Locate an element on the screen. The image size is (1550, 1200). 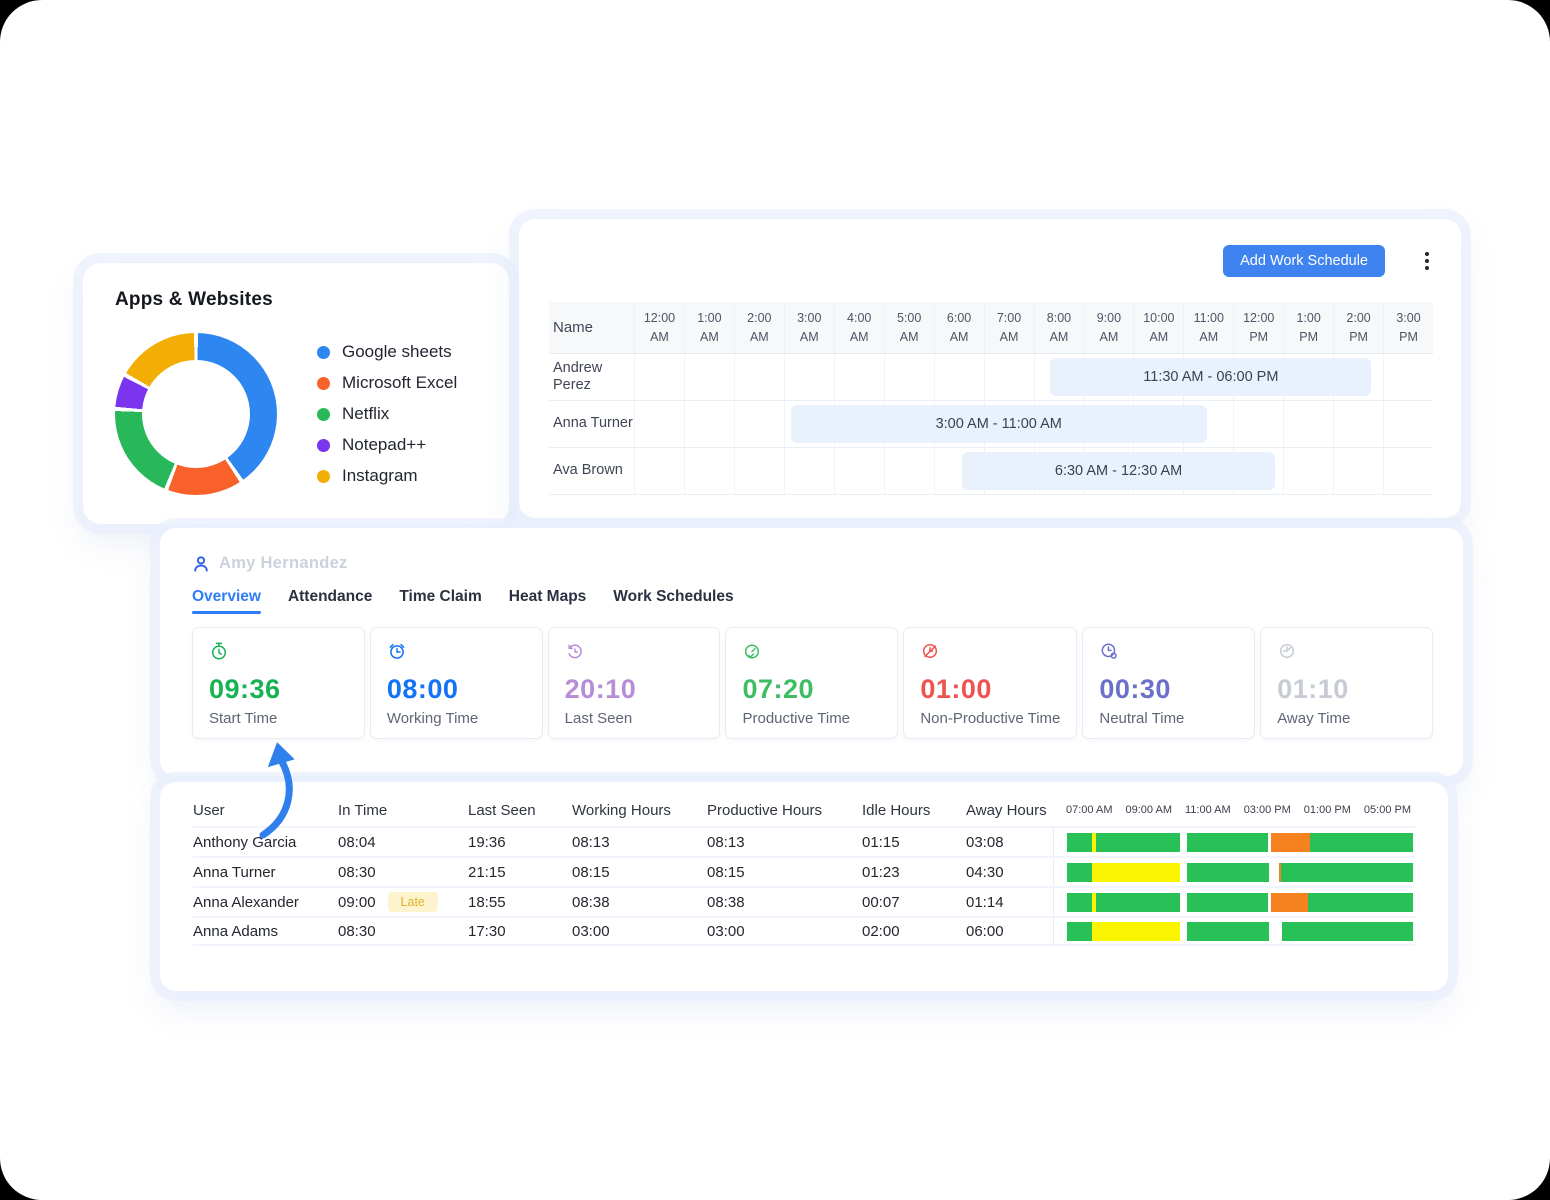
schedule-name-header: Name is located at coordinates (573, 327).